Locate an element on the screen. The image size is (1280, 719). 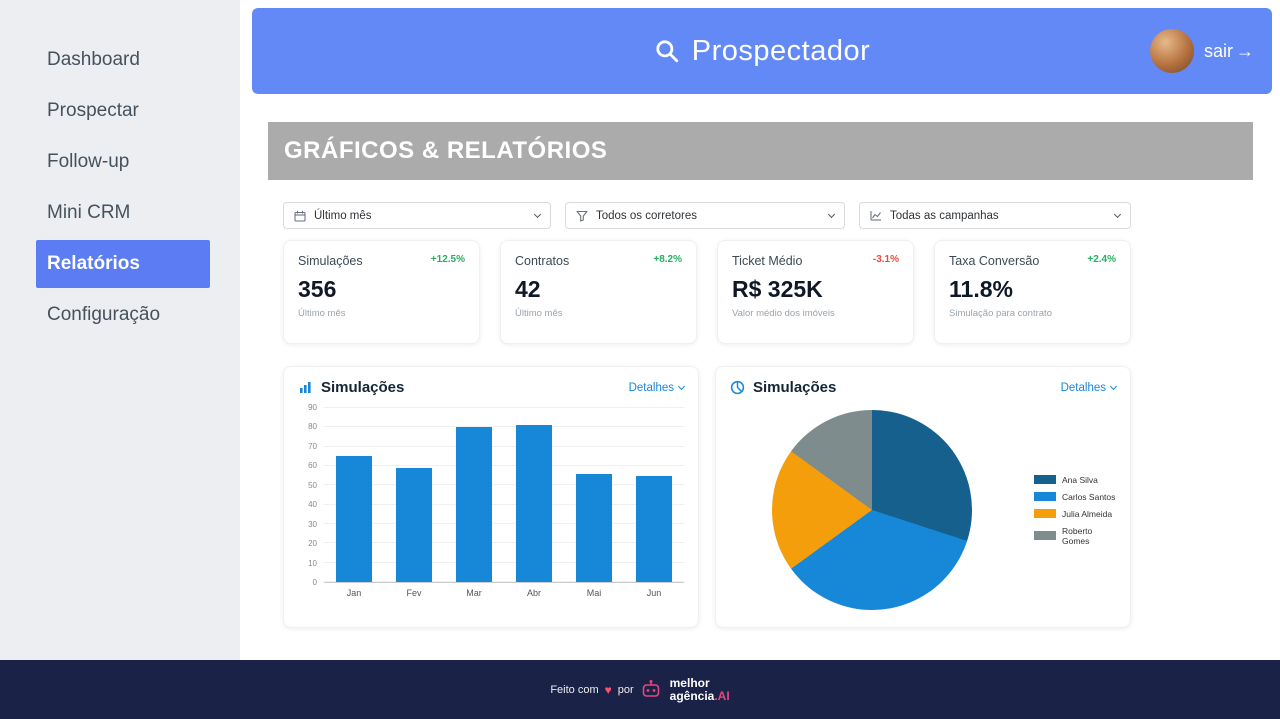
pie-chart-details-button: Detalhes is located at coordinates (1089, 387).